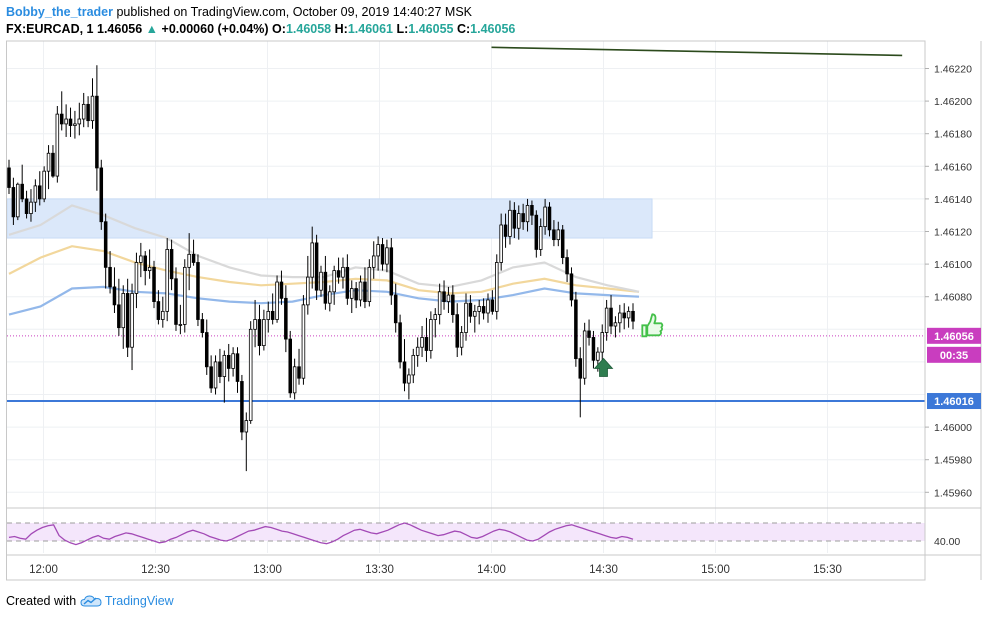  Describe the element at coordinates (697, 51) in the screenshot. I see `trendline` at that location.